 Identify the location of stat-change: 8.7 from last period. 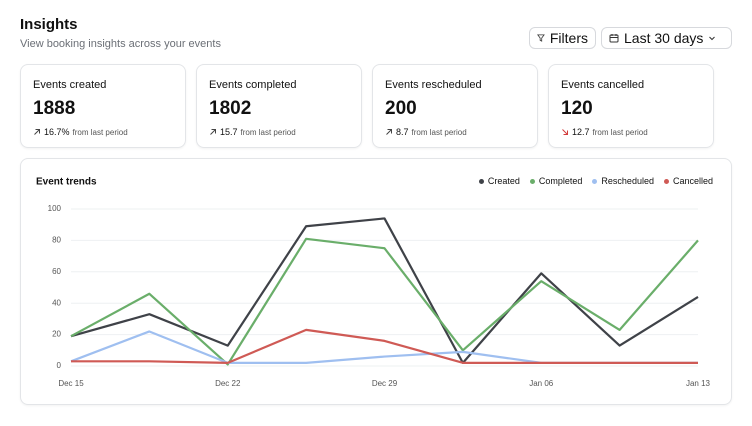
(426, 132).